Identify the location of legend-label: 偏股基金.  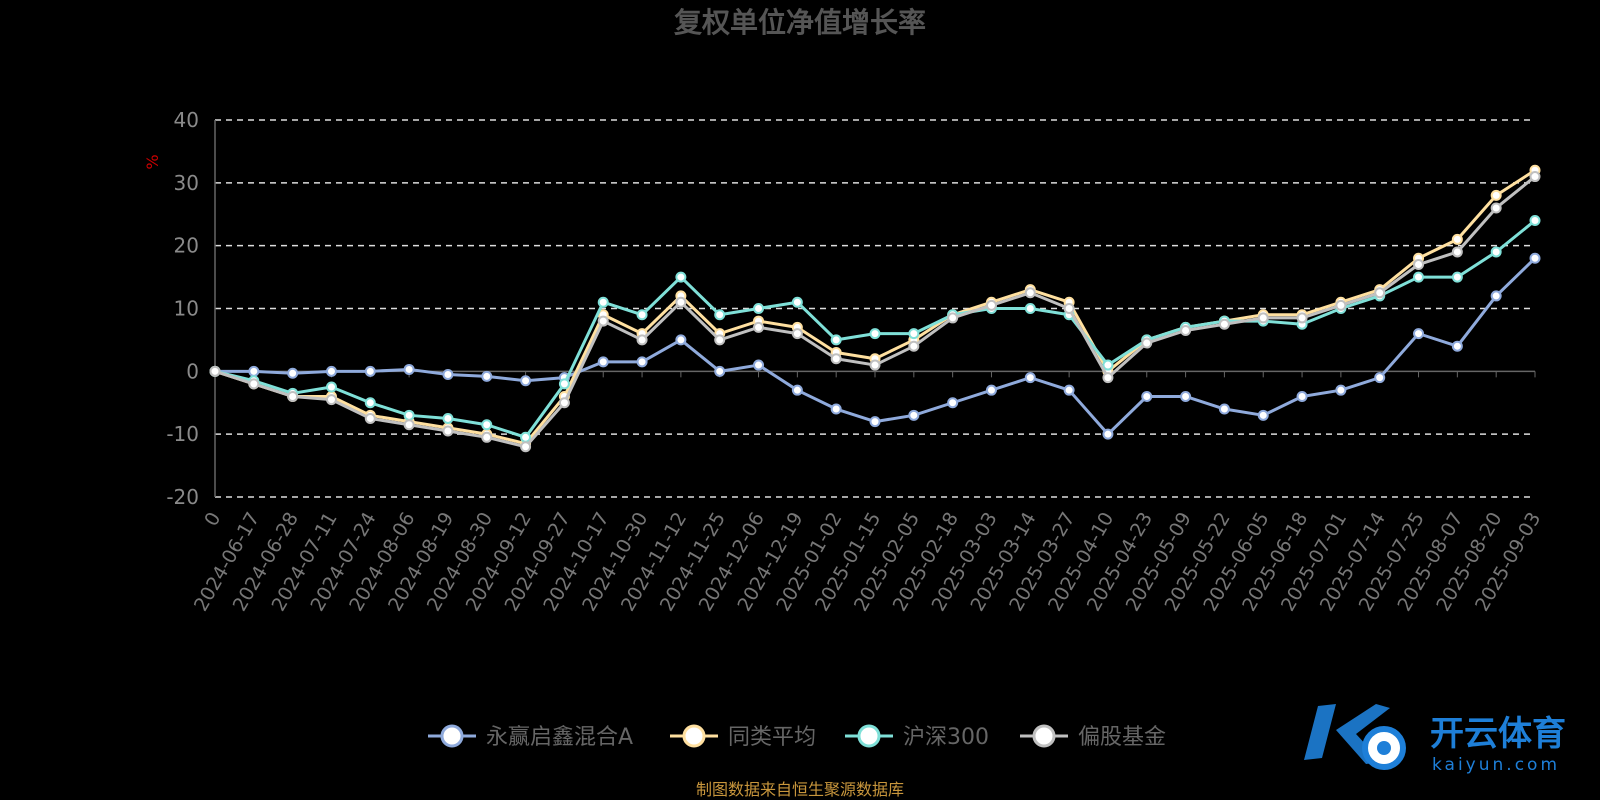
(1122, 737).